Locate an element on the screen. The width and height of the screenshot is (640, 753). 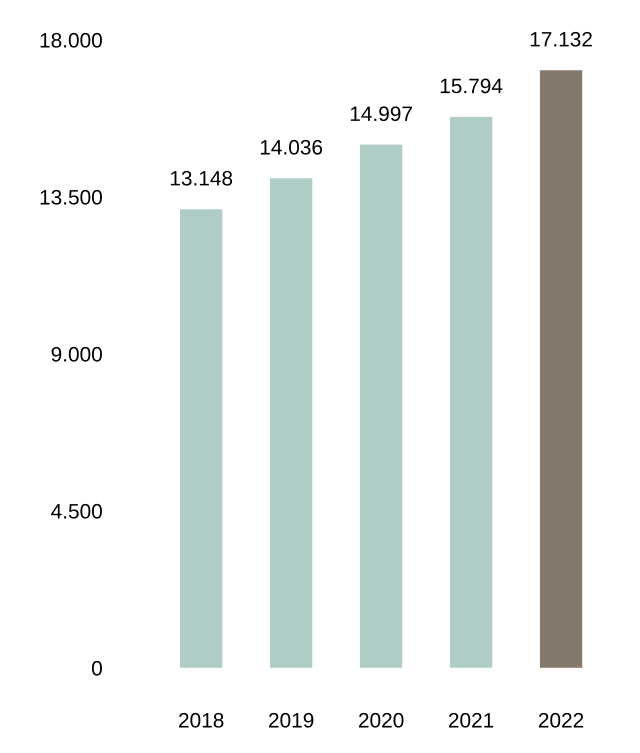
data-label: 14.036 is located at coordinates (291, 147).